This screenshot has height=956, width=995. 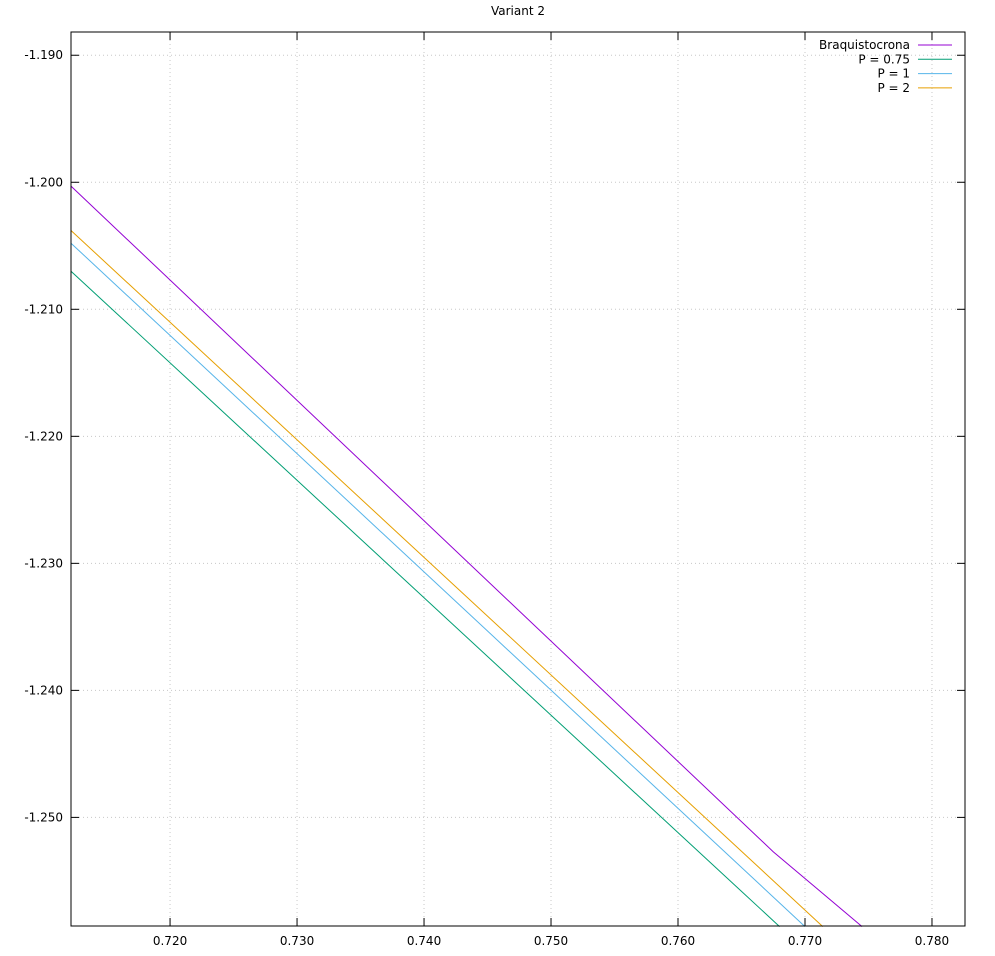 What do you see at coordinates (43, 817) in the screenshot?
I see `y-tick-label: -1.250` at bounding box center [43, 817].